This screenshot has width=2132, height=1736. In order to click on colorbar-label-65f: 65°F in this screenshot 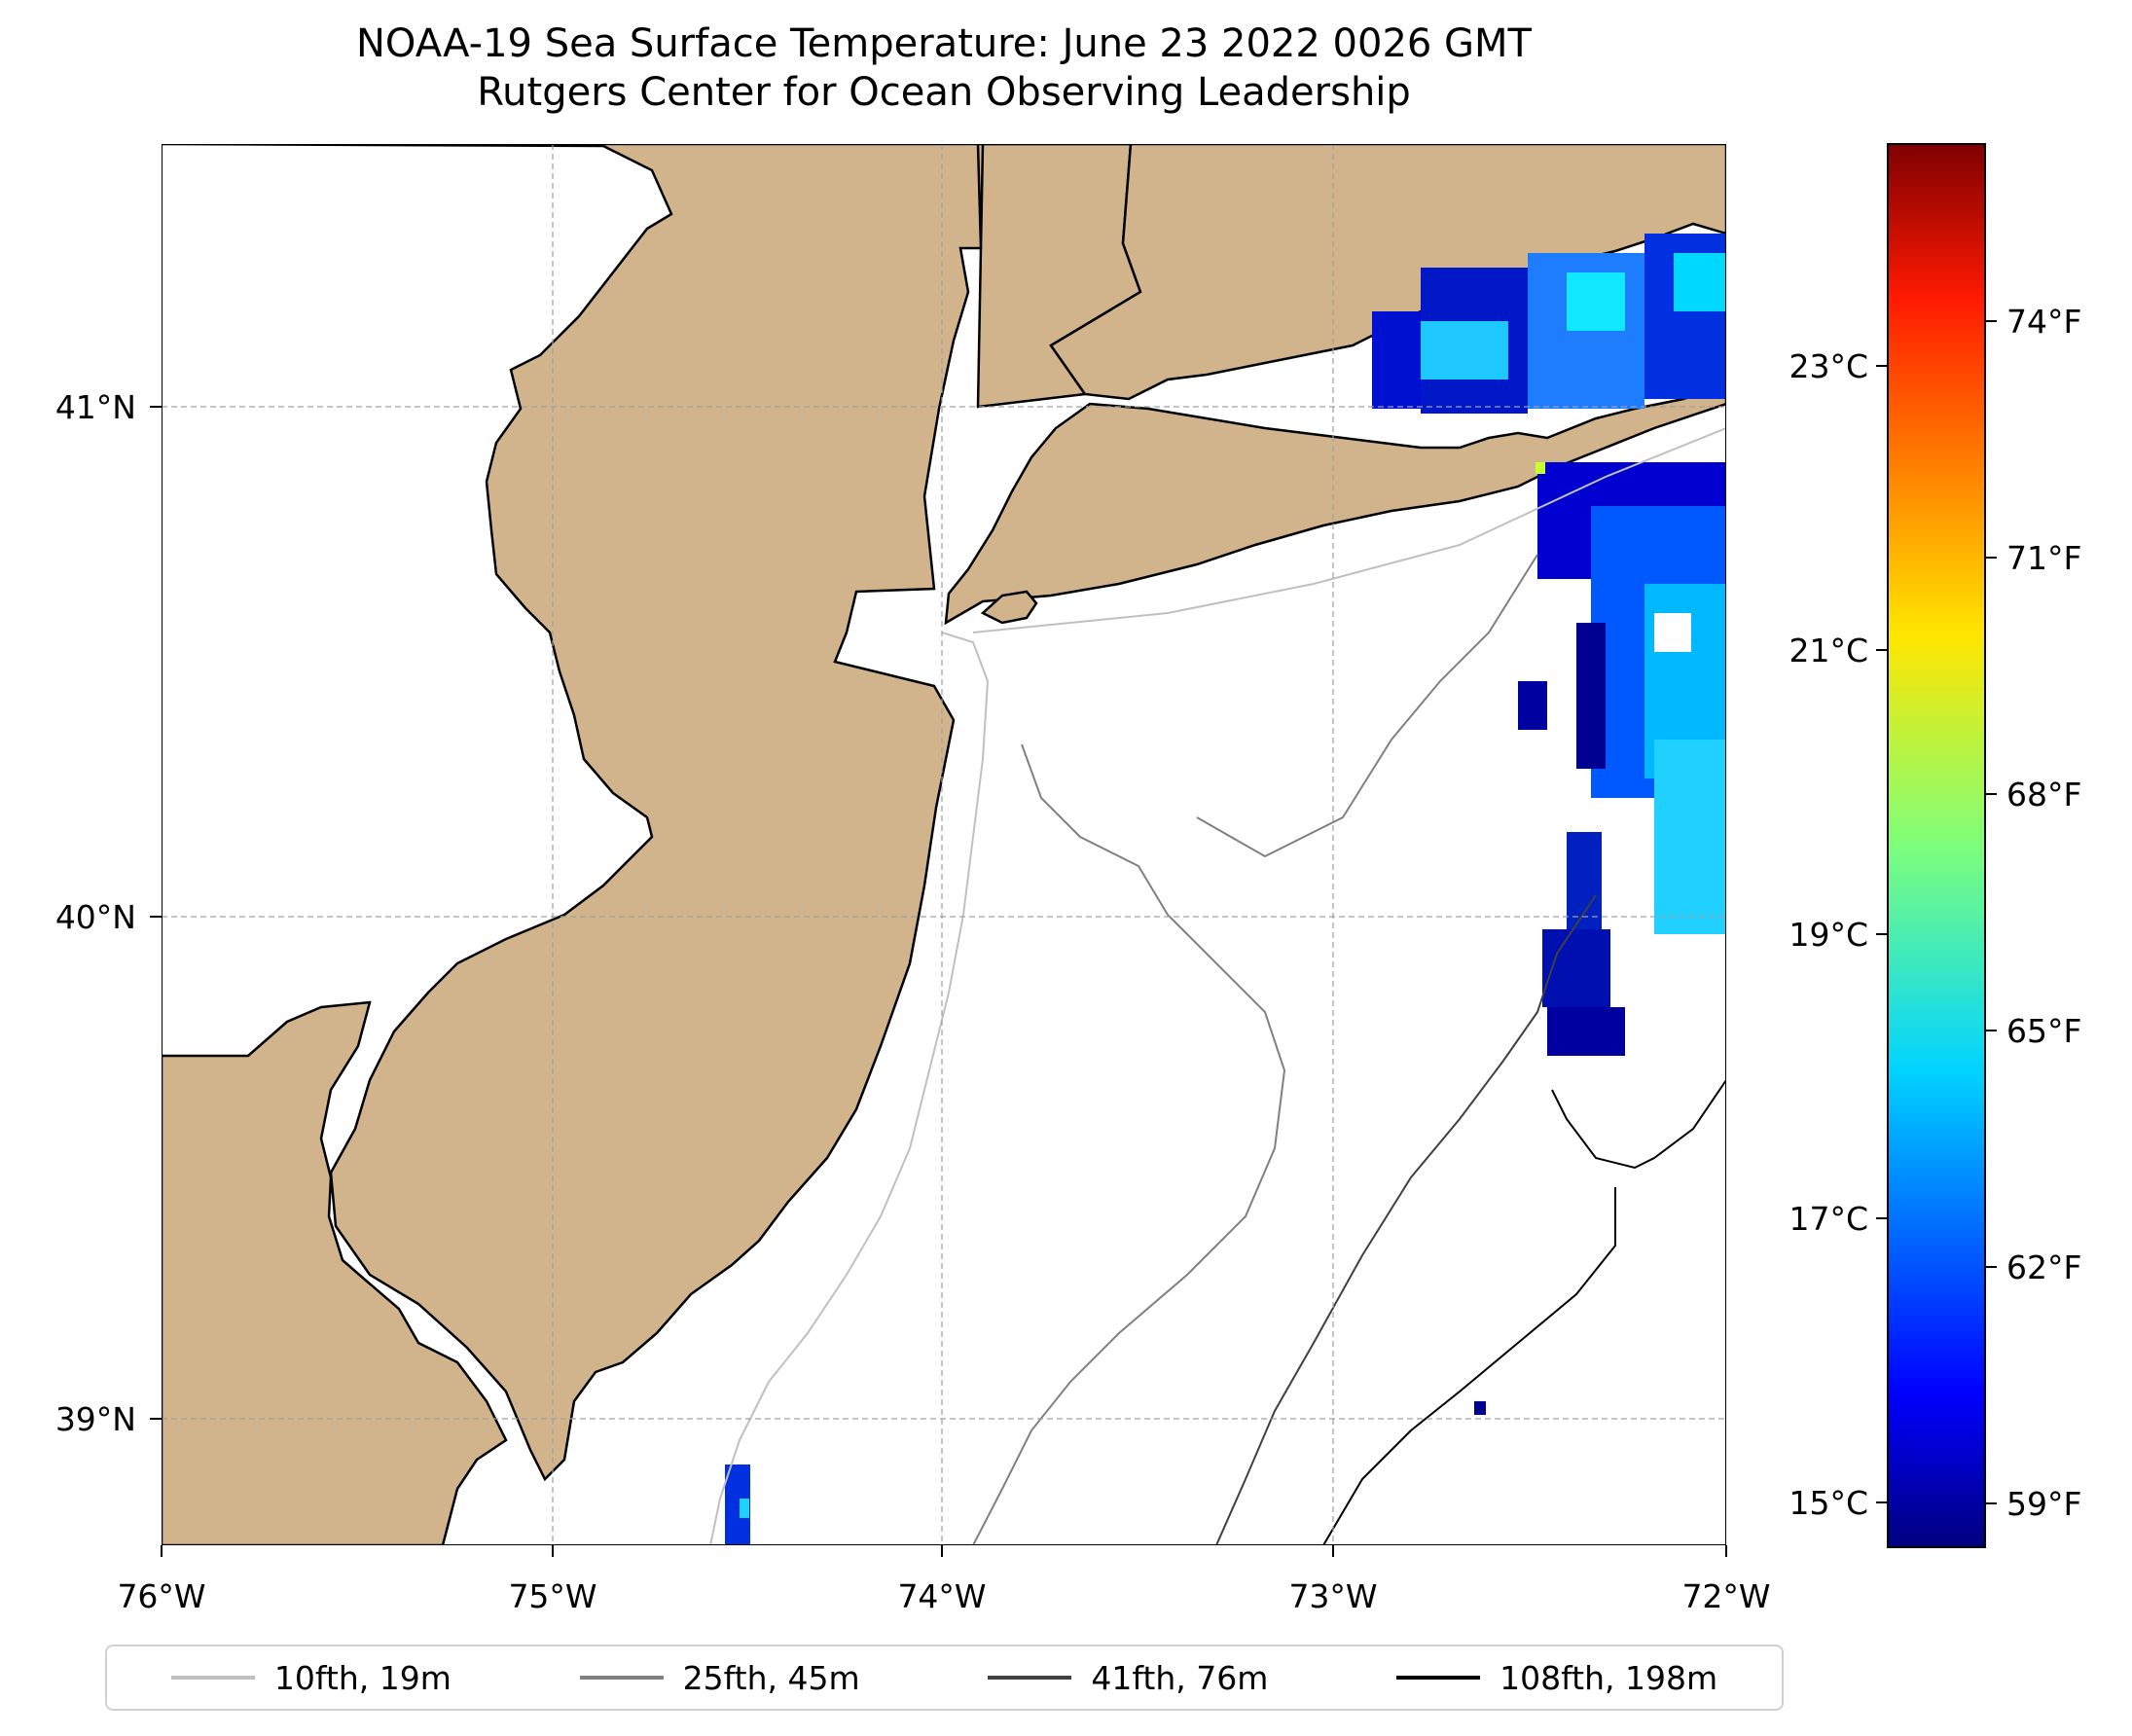, I will do `click(2044, 1031)`.